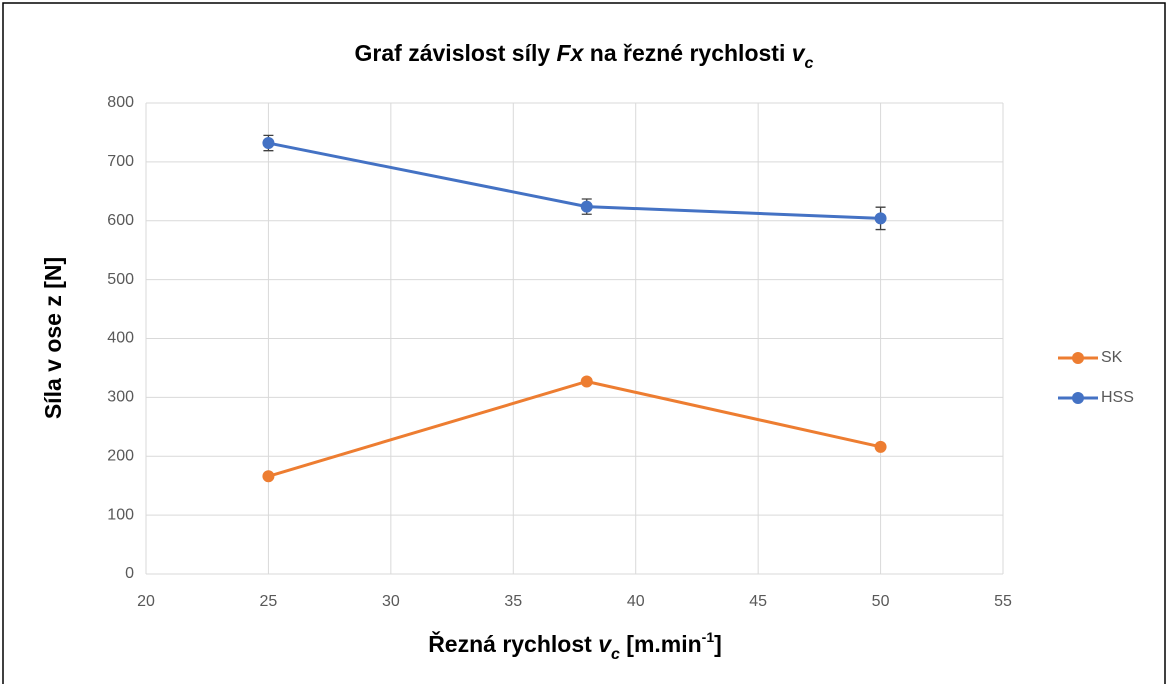 The width and height of the screenshot is (1168, 684). I want to click on legend-label: SK, so click(1112, 357).